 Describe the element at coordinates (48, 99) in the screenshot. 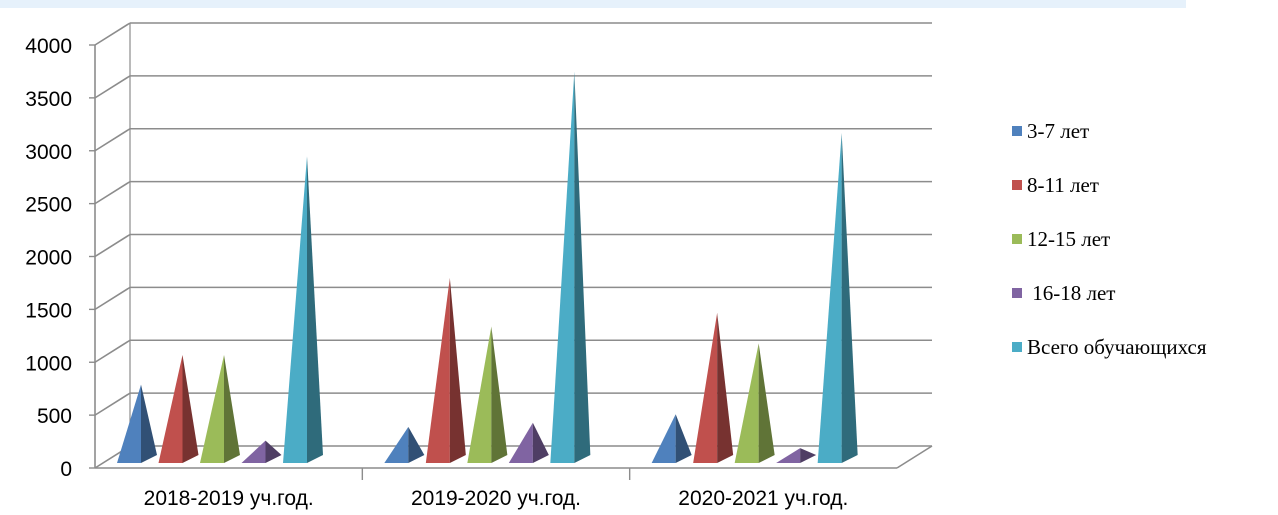

I see `y-tick-label: 3500` at that location.